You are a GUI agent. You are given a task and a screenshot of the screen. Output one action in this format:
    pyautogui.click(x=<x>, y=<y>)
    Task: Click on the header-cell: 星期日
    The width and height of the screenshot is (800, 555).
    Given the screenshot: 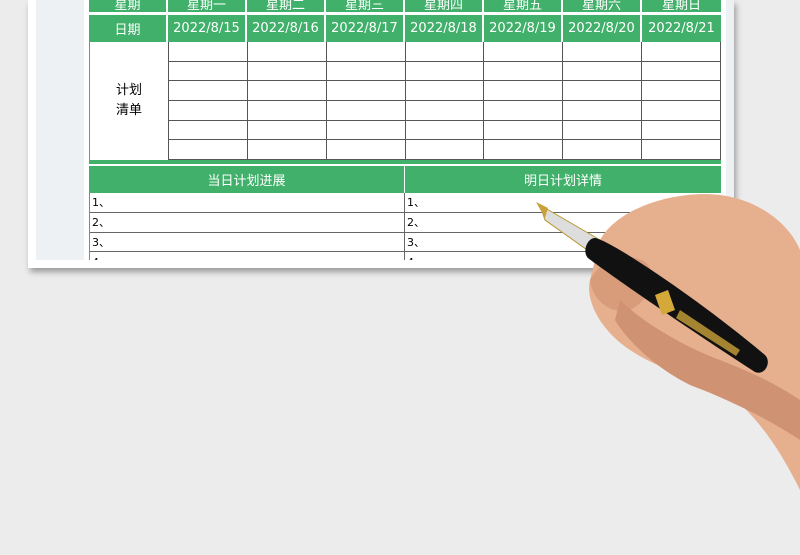 What is the action you would take?
    pyautogui.click(x=681, y=6)
    